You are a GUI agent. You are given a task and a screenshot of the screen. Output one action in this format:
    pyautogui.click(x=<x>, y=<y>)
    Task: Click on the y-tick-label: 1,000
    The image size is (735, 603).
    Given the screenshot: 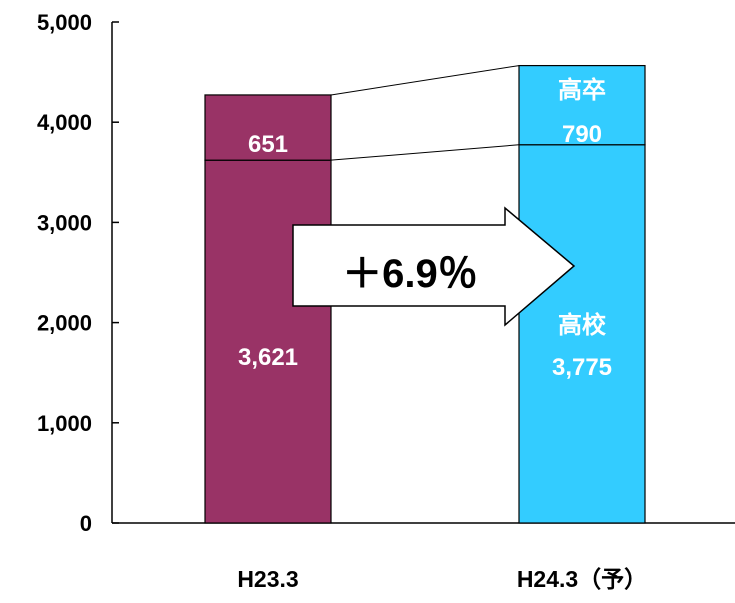 What is the action you would take?
    pyautogui.click(x=64, y=423)
    